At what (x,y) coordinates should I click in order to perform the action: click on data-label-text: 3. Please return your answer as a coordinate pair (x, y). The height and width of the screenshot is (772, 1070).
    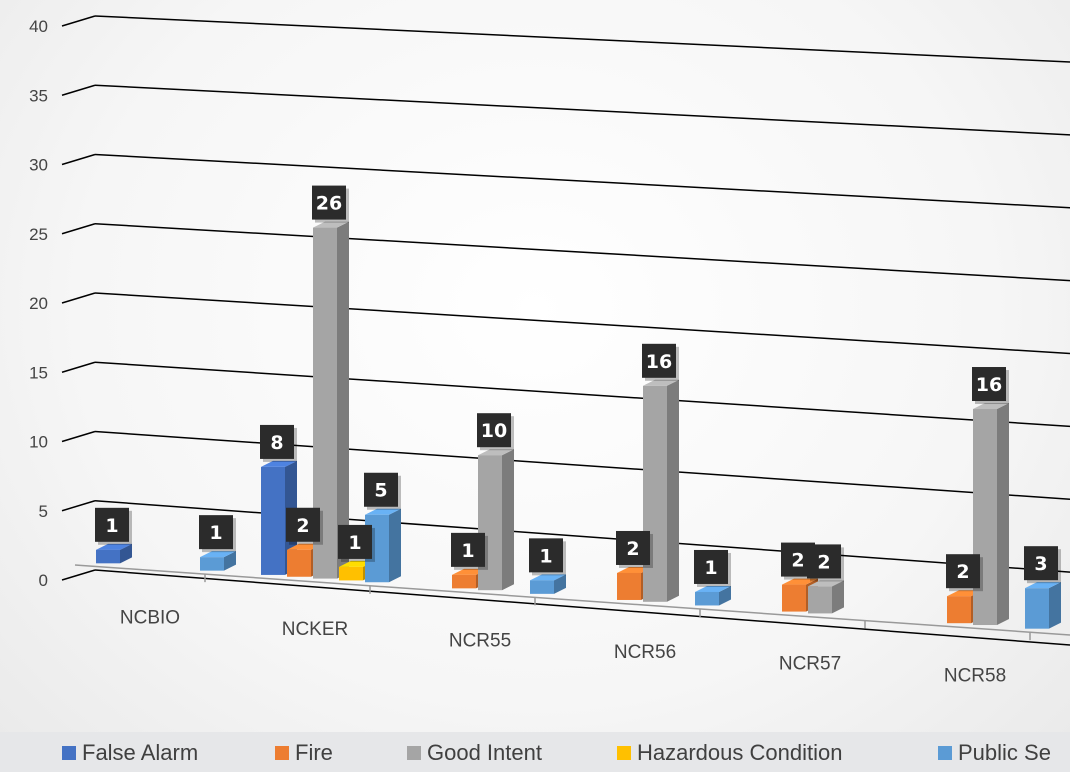
    Looking at the image, I should click on (1040, 564).